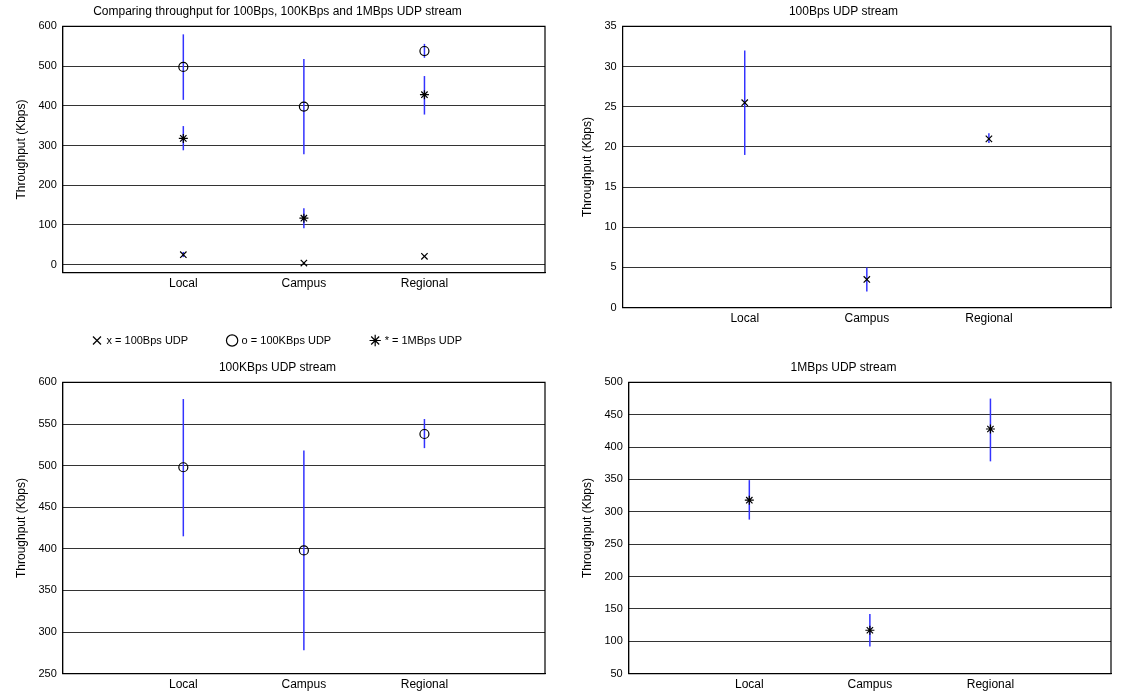 The height and width of the screenshot is (696, 1131). What do you see at coordinates (610, 65) in the screenshot?
I see `y-tick-label: 30` at bounding box center [610, 65].